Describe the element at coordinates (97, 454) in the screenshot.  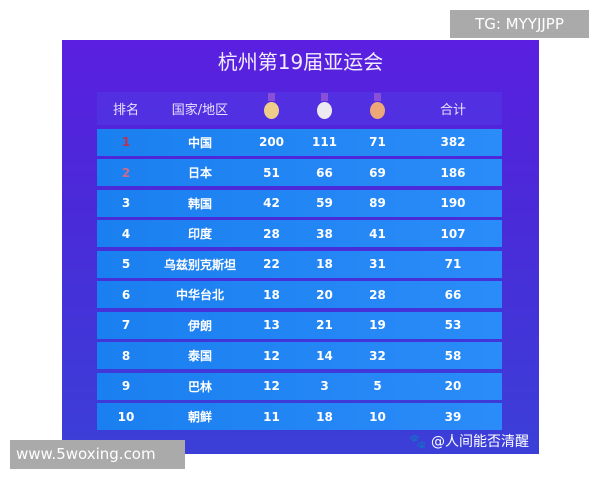
I see `site-watermark: www.5woxing.com` at that location.